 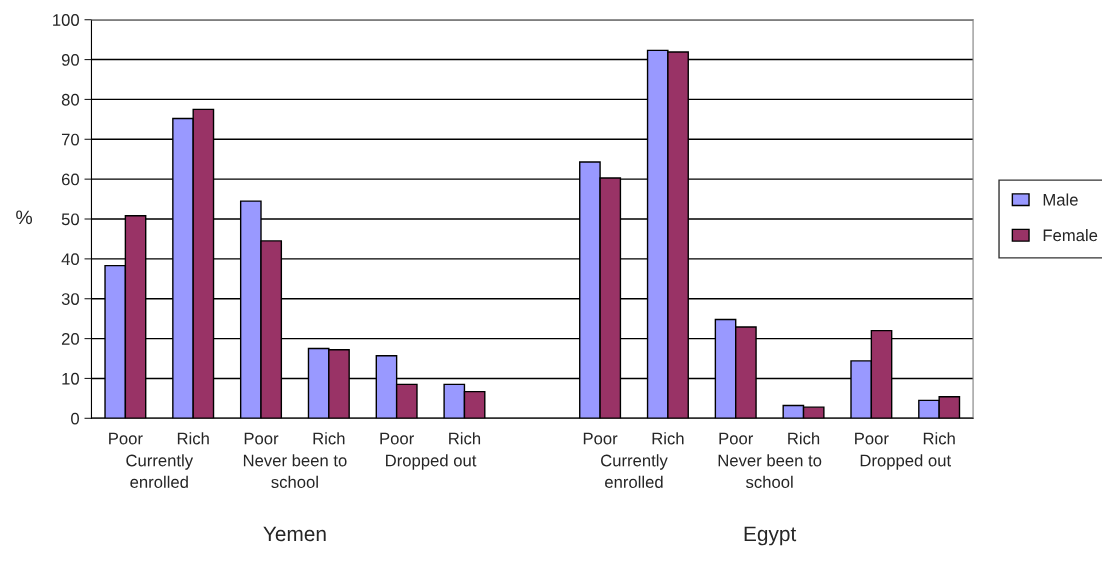 What do you see at coordinates (24, 217) in the screenshot?
I see `y-axis-title: %` at bounding box center [24, 217].